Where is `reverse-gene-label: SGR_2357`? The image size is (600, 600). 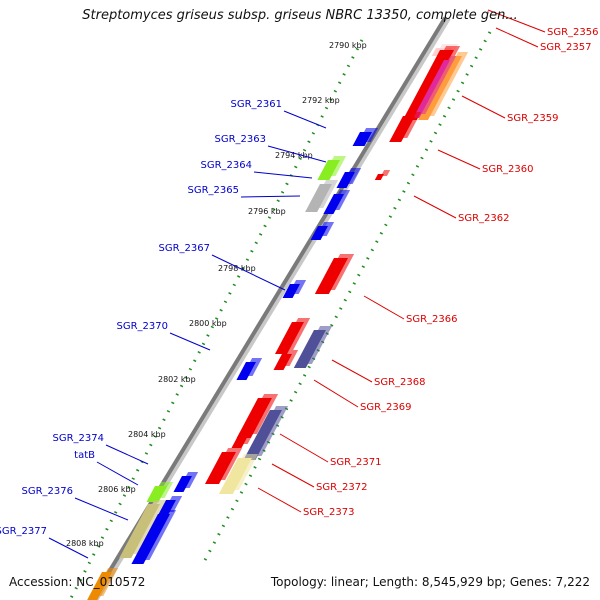
reverse-gene-label: SGR_2357 is located at coordinates (566, 47).